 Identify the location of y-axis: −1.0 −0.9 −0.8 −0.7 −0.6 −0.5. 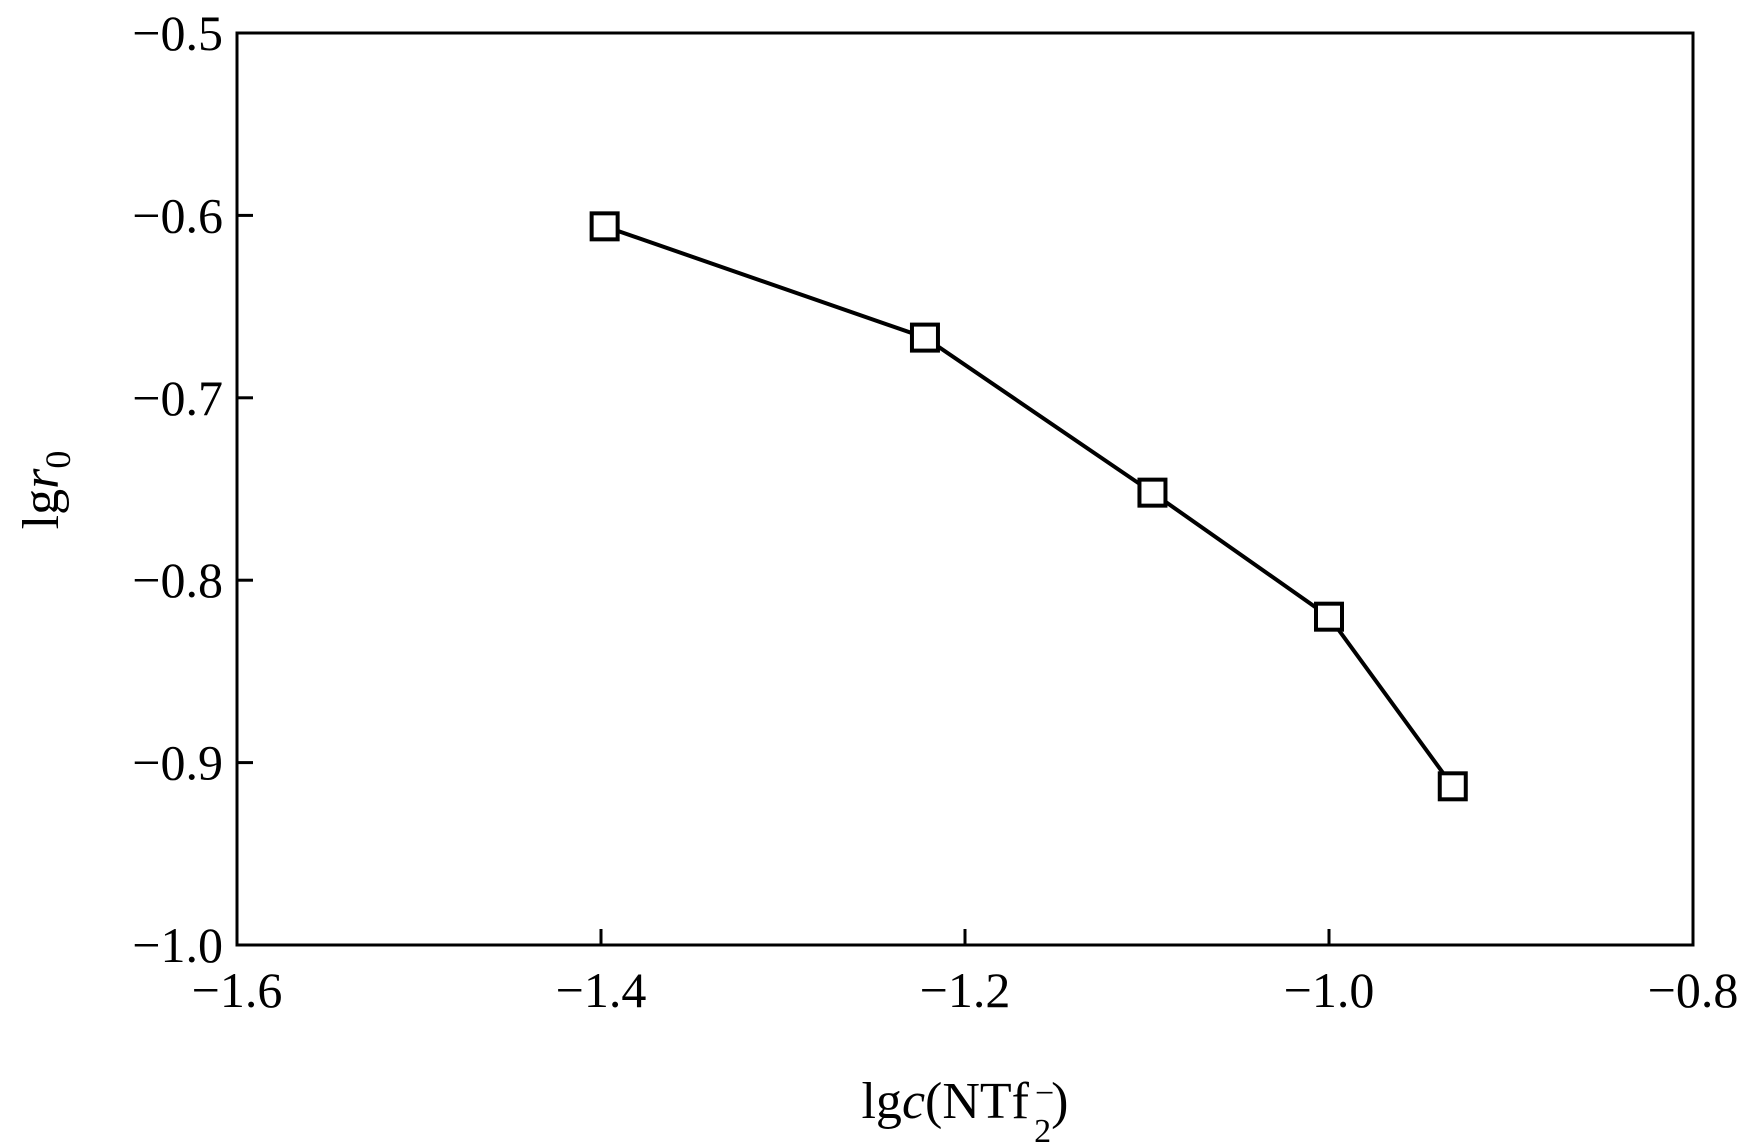
(192, 489).